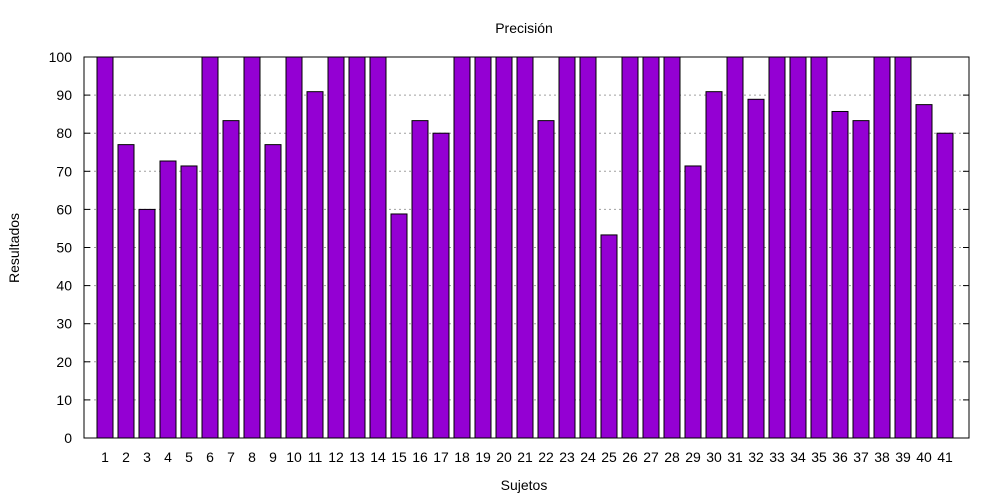  Describe the element at coordinates (861, 457) in the screenshot. I see `x-tick-label-37: 37` at that location.